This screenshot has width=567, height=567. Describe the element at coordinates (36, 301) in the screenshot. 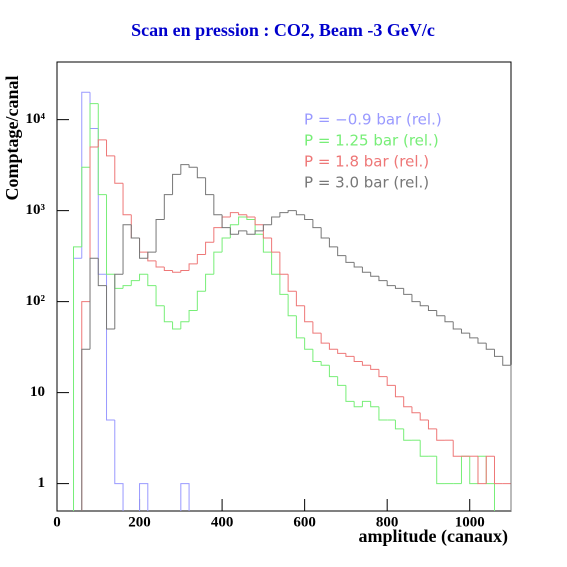

I see `y-tick-label: 10²` at that location.